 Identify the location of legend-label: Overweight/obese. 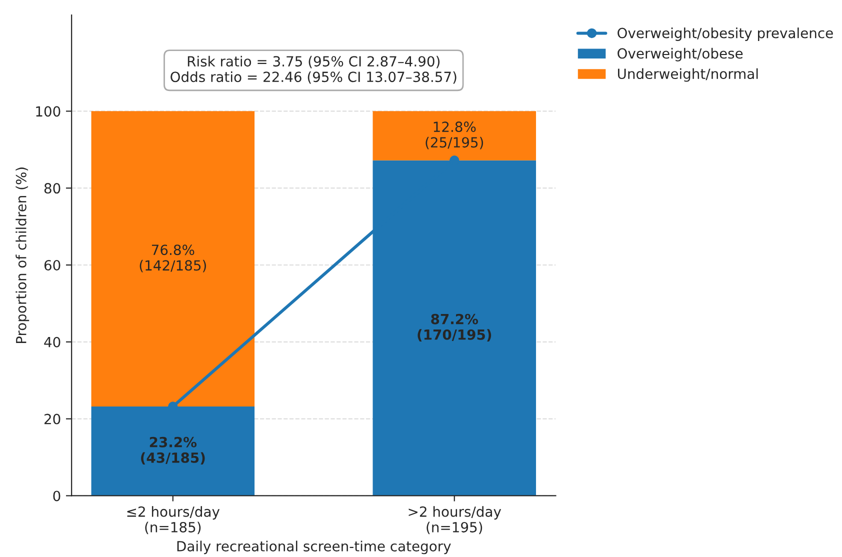
(680, 55).